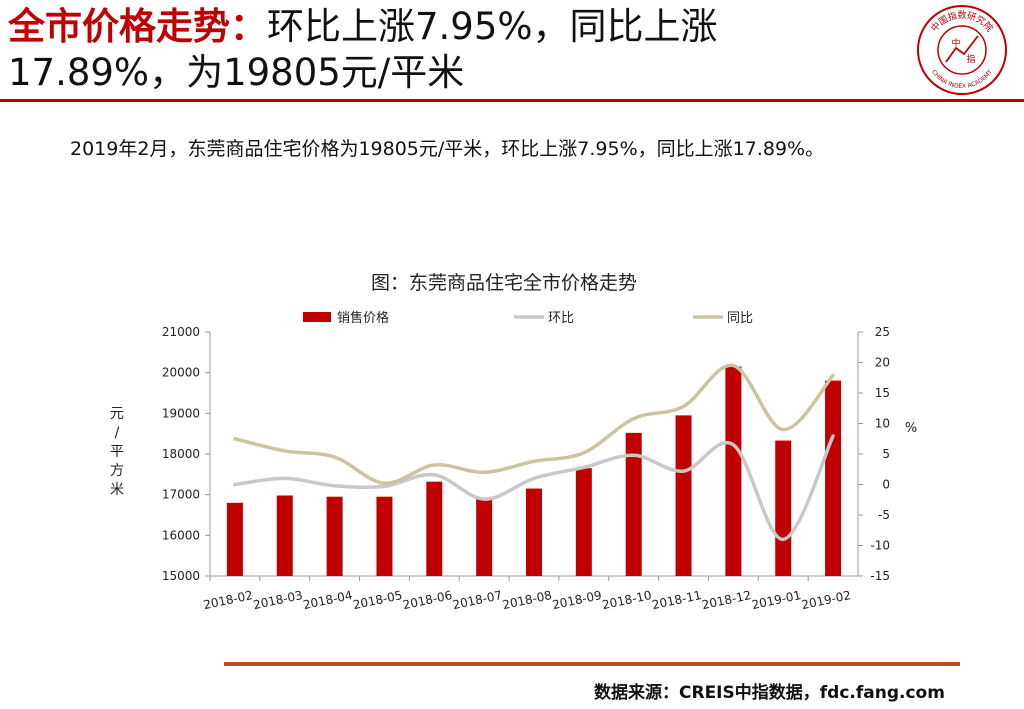  Describe the element at coordinates (727, 600) in the screenshot. I see `x-tick-label: 2018-12` at that location.